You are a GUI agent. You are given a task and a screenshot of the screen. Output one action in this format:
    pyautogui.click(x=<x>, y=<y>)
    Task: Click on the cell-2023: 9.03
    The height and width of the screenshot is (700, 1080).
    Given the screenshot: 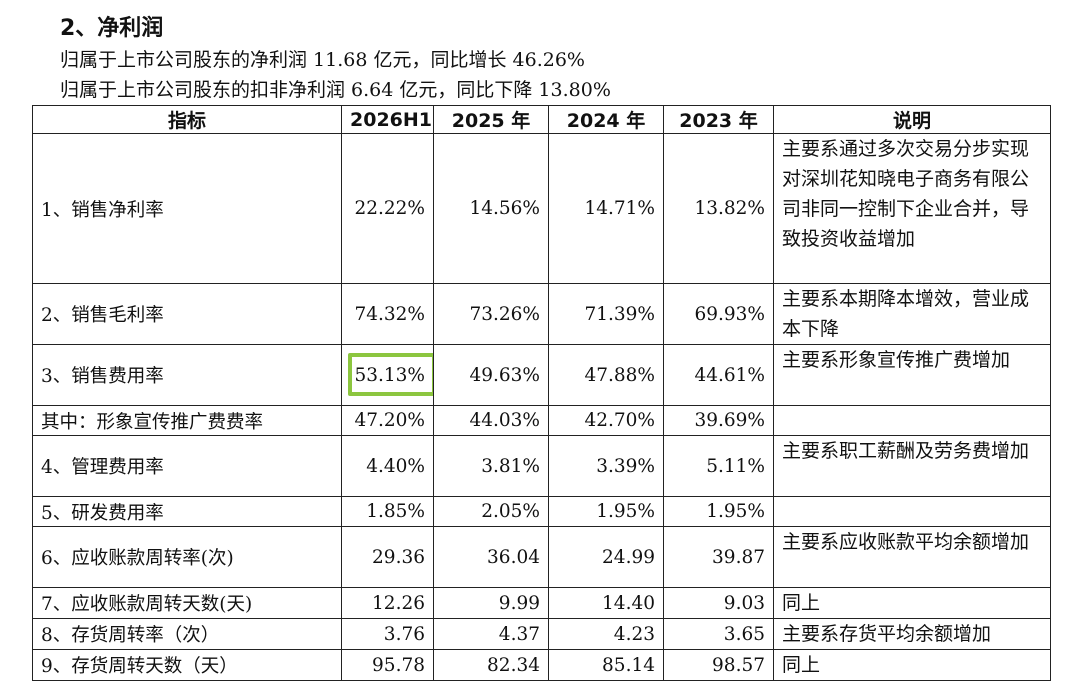 What is the action you would take?
    pyautogui.click(x=718, y=603)
    